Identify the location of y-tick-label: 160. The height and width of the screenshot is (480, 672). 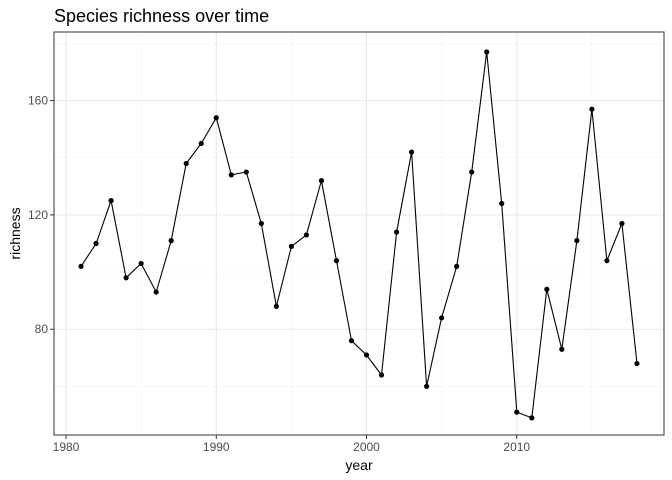
(38, 101).